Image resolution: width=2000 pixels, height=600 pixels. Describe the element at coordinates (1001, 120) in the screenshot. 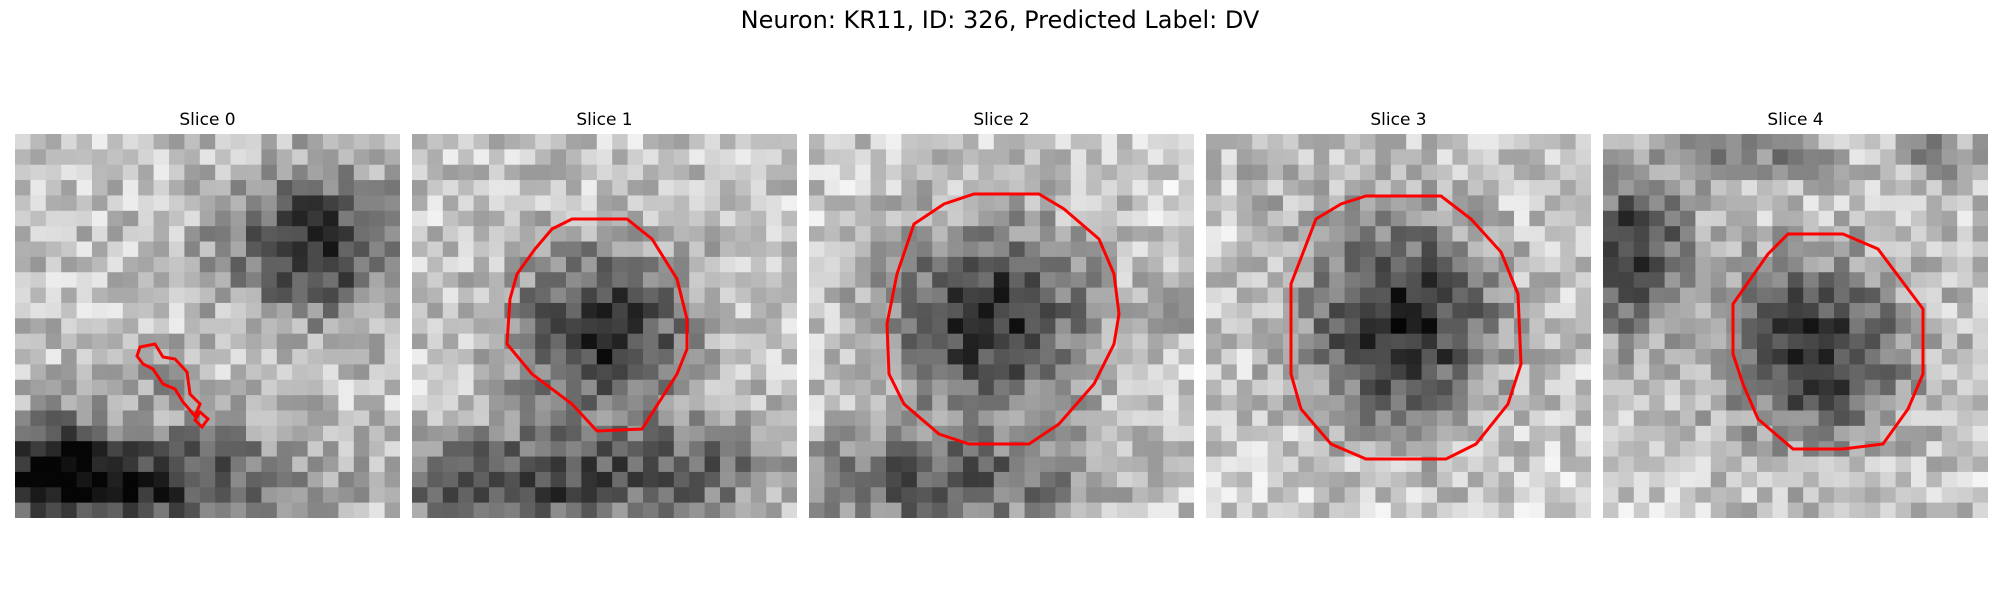

I see `slice-2-title: Slice 2` at that location.